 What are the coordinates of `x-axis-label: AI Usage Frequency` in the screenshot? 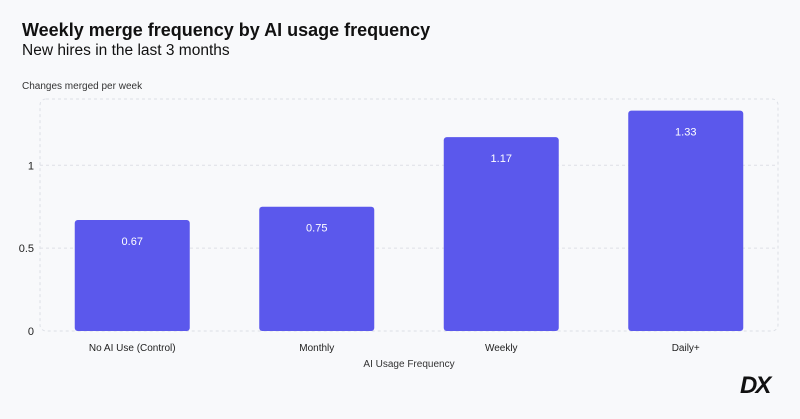 It's located at (408, 364).